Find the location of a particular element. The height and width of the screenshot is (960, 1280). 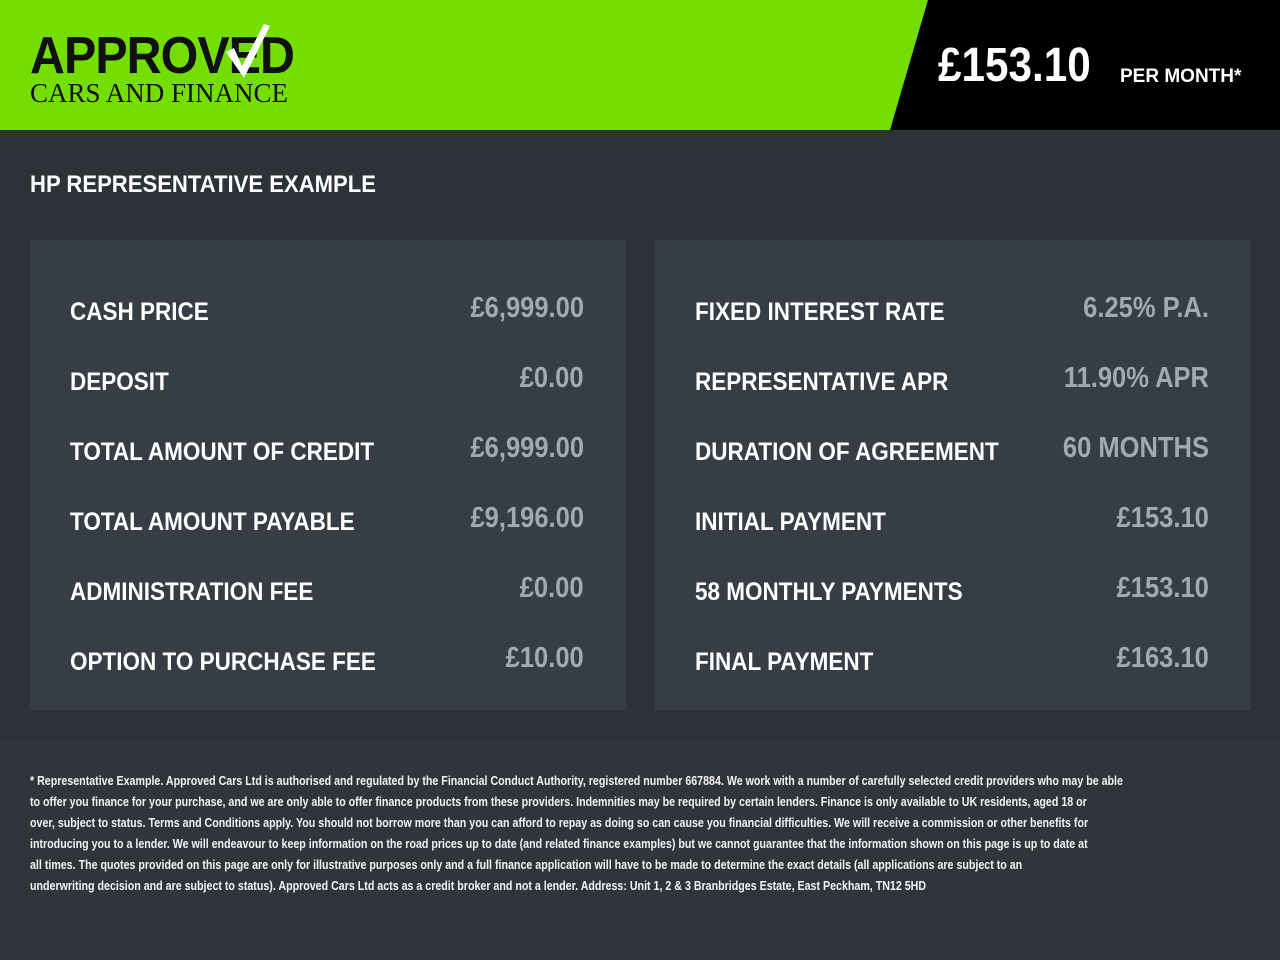

finance-row: 58 MONTHLY PAYMENTS £153.10 is located at coordinates (952, 592).